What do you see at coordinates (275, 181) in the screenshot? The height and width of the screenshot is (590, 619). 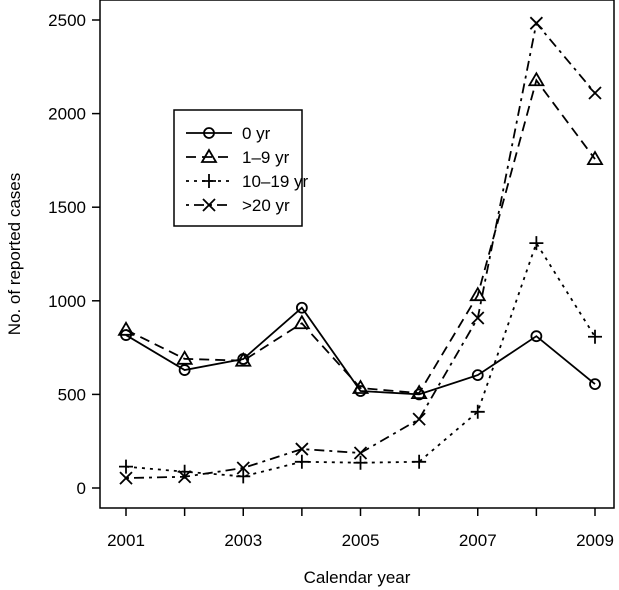 I see `legend-label: 10–19 yr` at bounding box center [275, 181].